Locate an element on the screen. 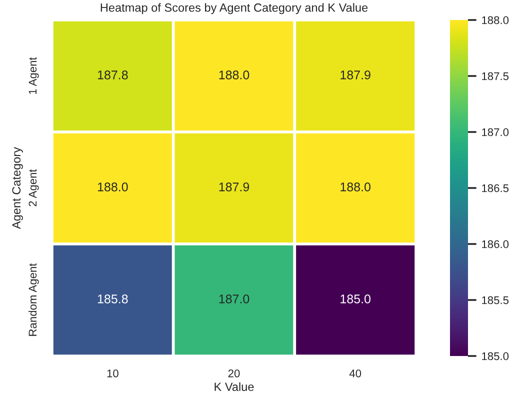  color-bar-label: 188.0 is located at coordinates (495, 20).